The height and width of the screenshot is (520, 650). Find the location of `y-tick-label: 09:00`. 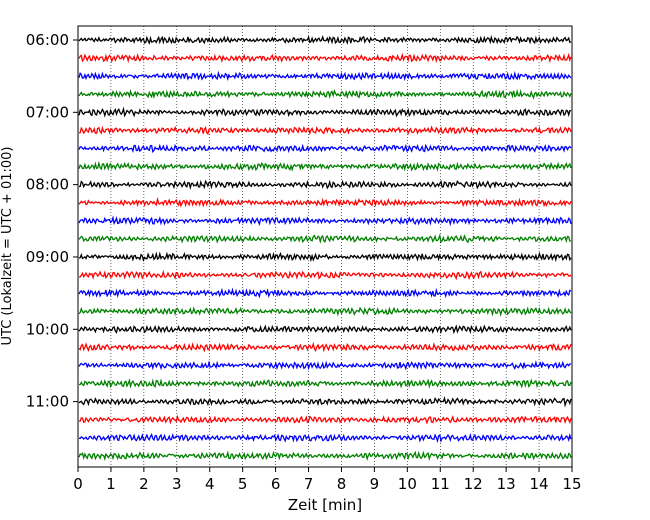

y-tick-label: 09:00 is located at coordinates (47, 257).